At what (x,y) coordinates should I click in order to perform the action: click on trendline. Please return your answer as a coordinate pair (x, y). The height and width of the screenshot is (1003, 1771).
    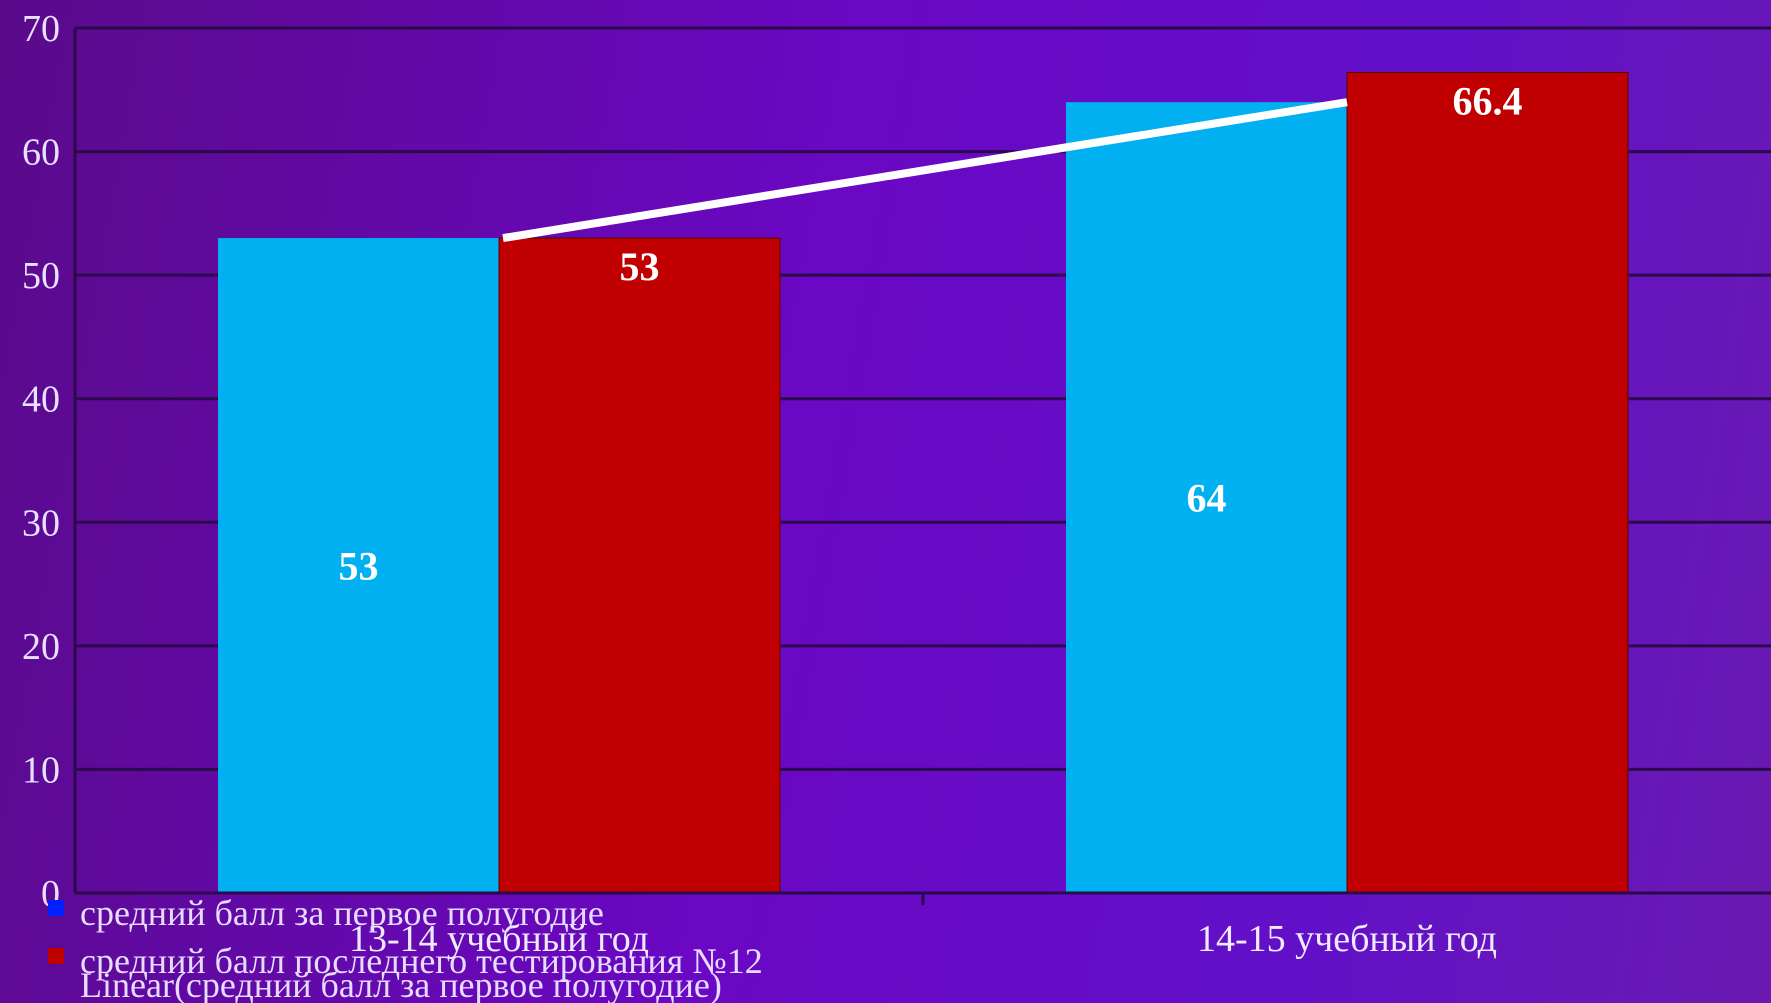
    Looking at the image, I should click on (925, 170).